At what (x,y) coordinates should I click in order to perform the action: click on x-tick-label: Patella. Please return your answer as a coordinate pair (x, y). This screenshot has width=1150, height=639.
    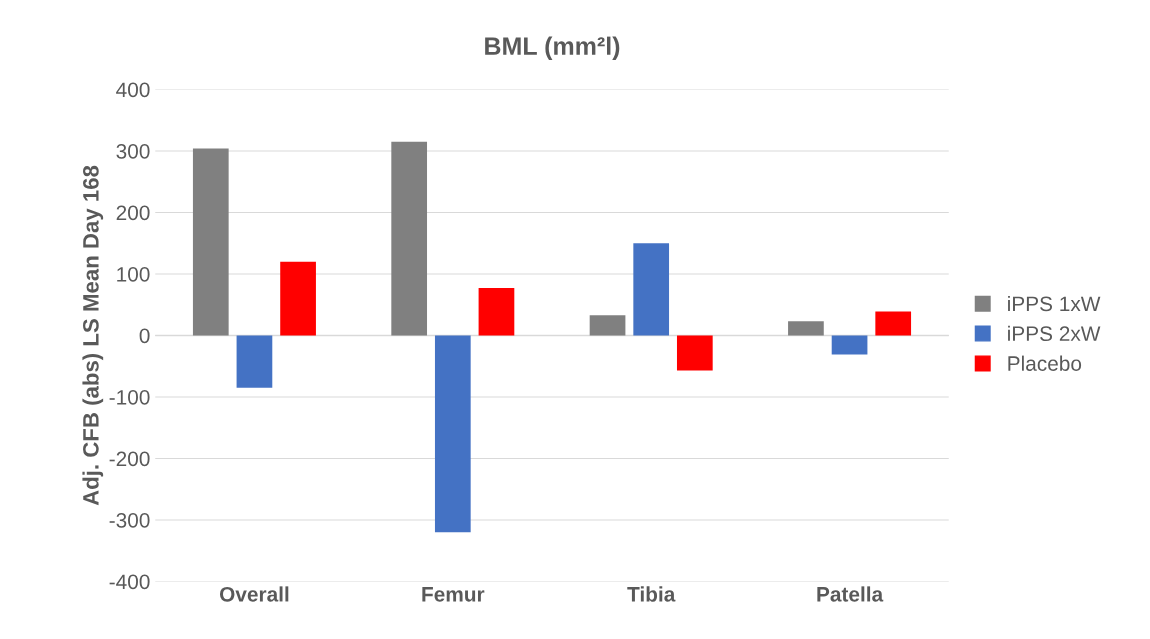
    Looking at the image, I should click on (850, 594).